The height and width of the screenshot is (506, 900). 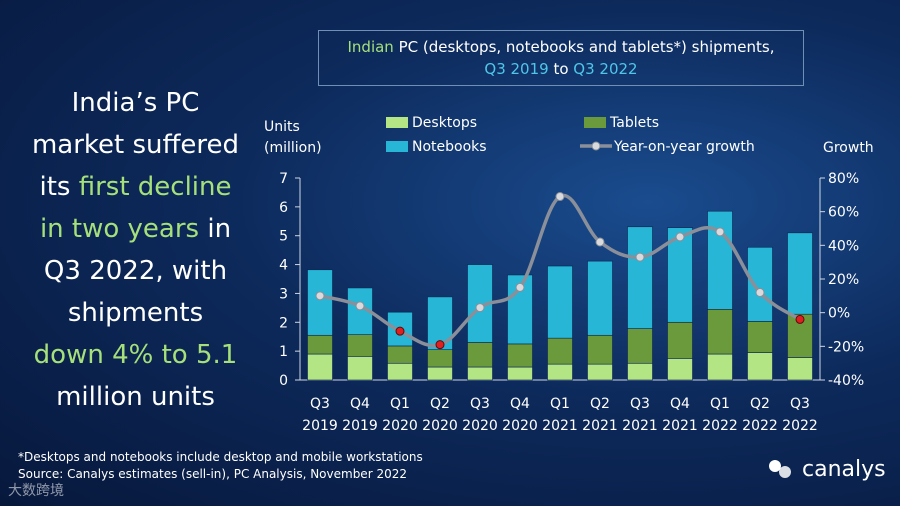 What do you see at coordinates (848, 148) in the screenshot?
I see `y-axis-right-title: Growth` at bounding box center [848, 148].